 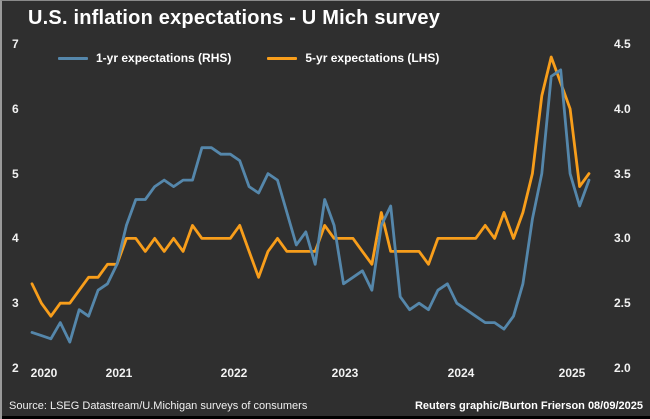 I want to click on bottom-border, so click(x=326, y=417).